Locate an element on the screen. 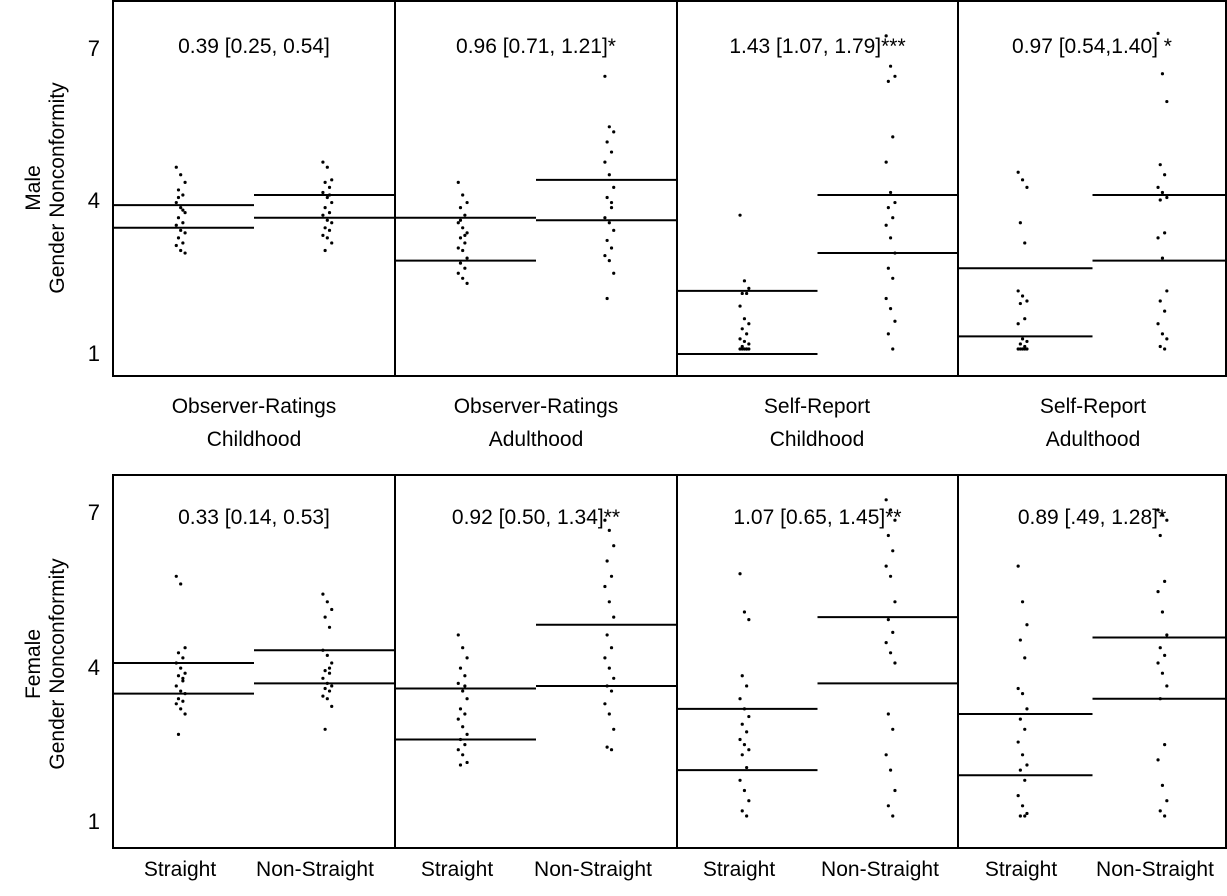  group-label-non-straight: Non-Straight is located at coordinates (1155, 869).